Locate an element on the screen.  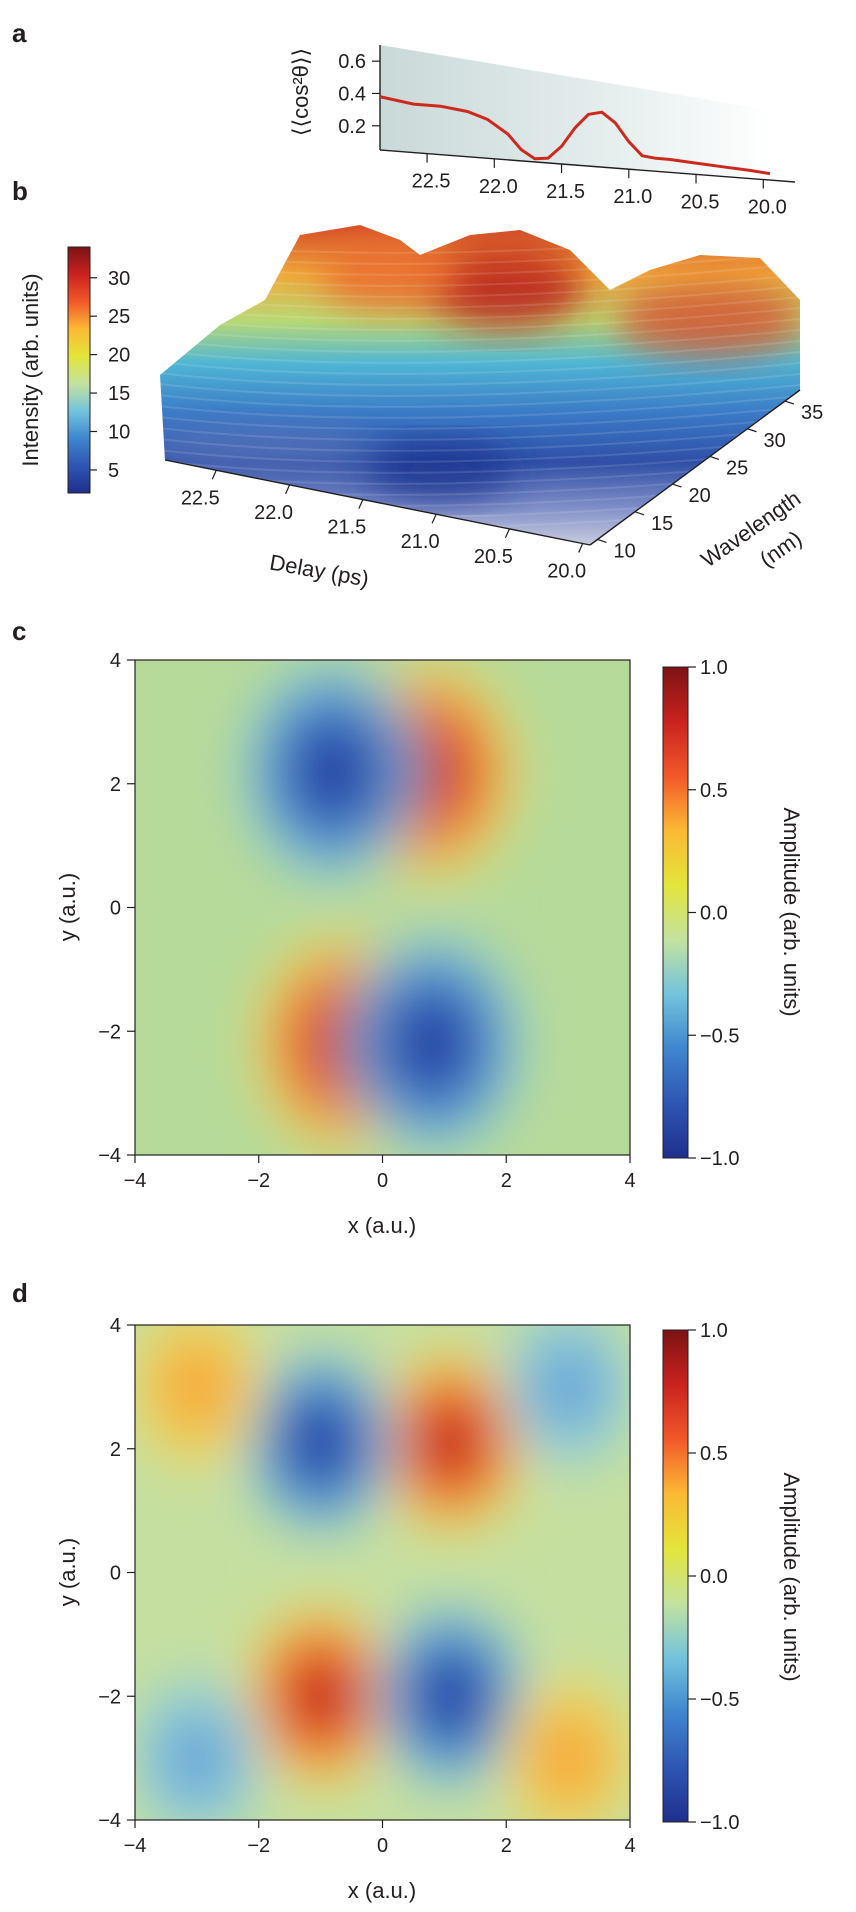
panel-c-colorbar is located at coordinates (675, 912).